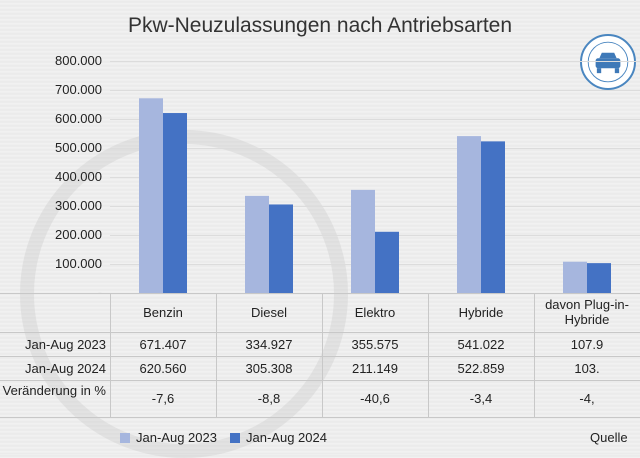 Image resolution: width=640 pixels, height=458 pixels. Describe the element at coordinates (78, 60) in the screenshot. I see `y-tick-label: 800.000` at that location.